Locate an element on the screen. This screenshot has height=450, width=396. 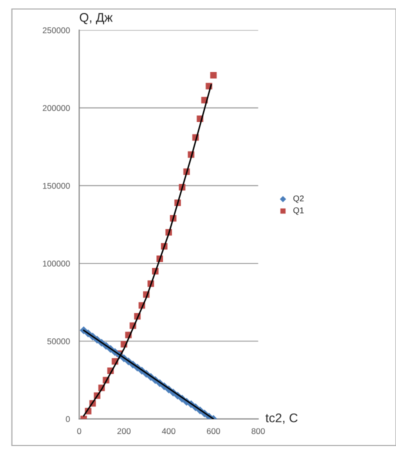
x-tick-label: 200 is located at coordinates (124, 431).